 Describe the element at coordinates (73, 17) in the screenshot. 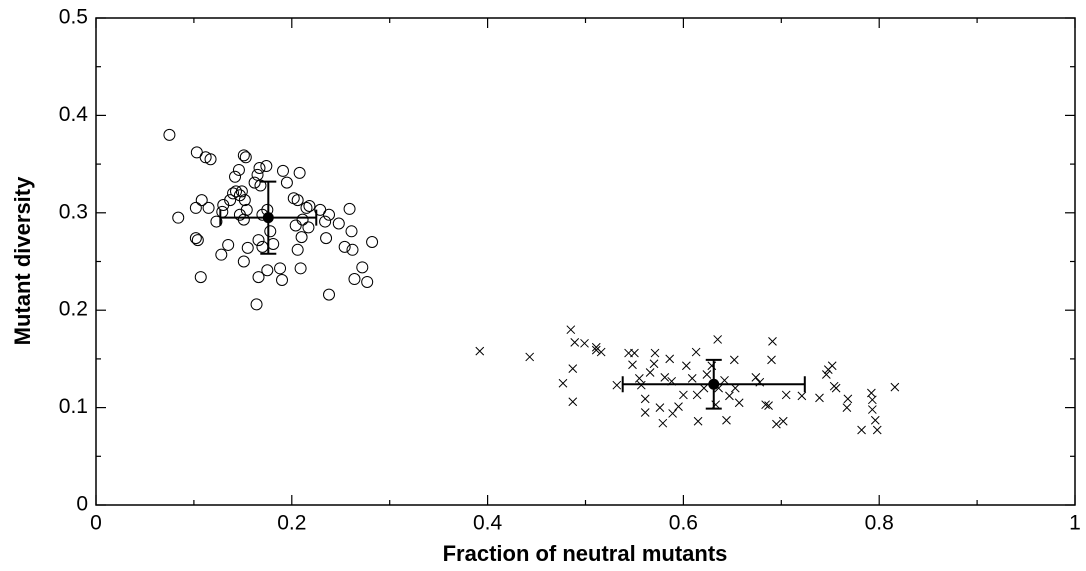

I see `y-tick-label: 0.5` at that location.